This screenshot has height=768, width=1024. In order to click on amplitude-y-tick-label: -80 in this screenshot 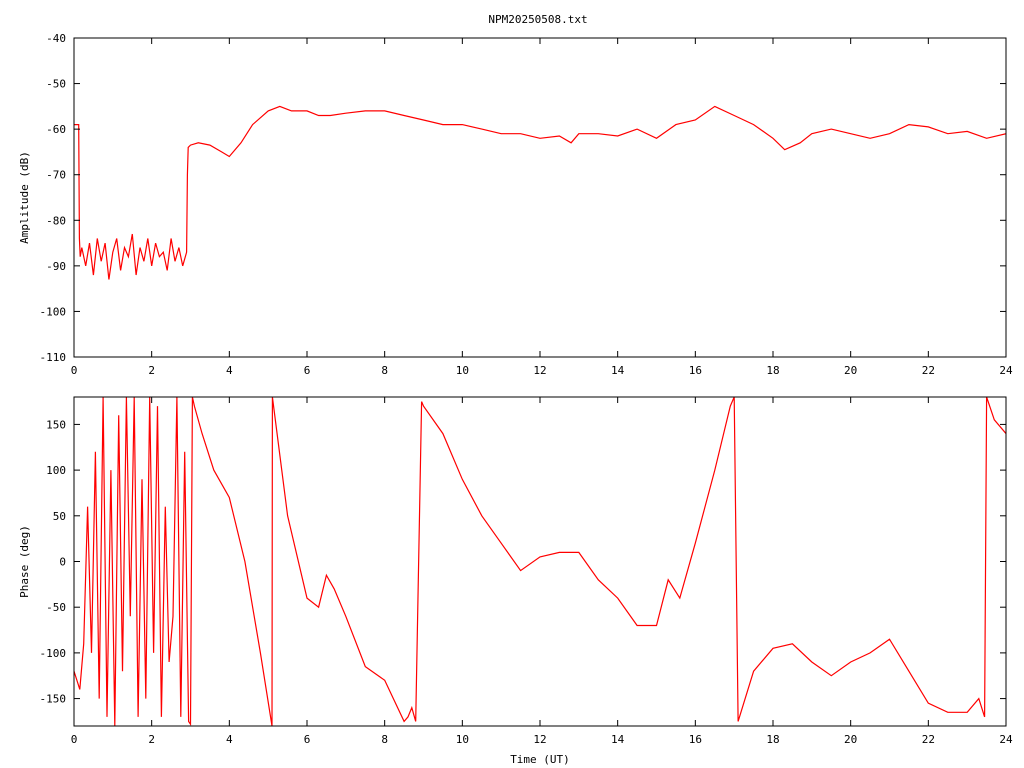, I will do `click(56, 220)`.